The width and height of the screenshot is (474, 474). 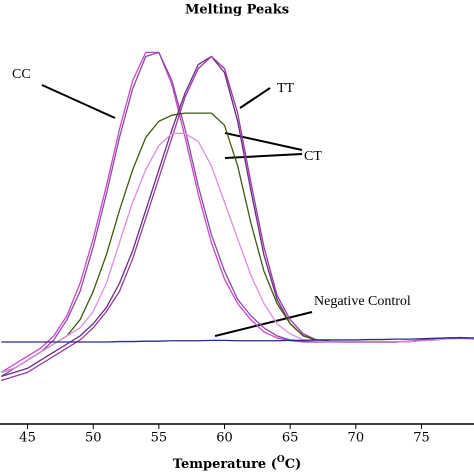 I want to click on annotation: CC, so click(x=21, y=74).